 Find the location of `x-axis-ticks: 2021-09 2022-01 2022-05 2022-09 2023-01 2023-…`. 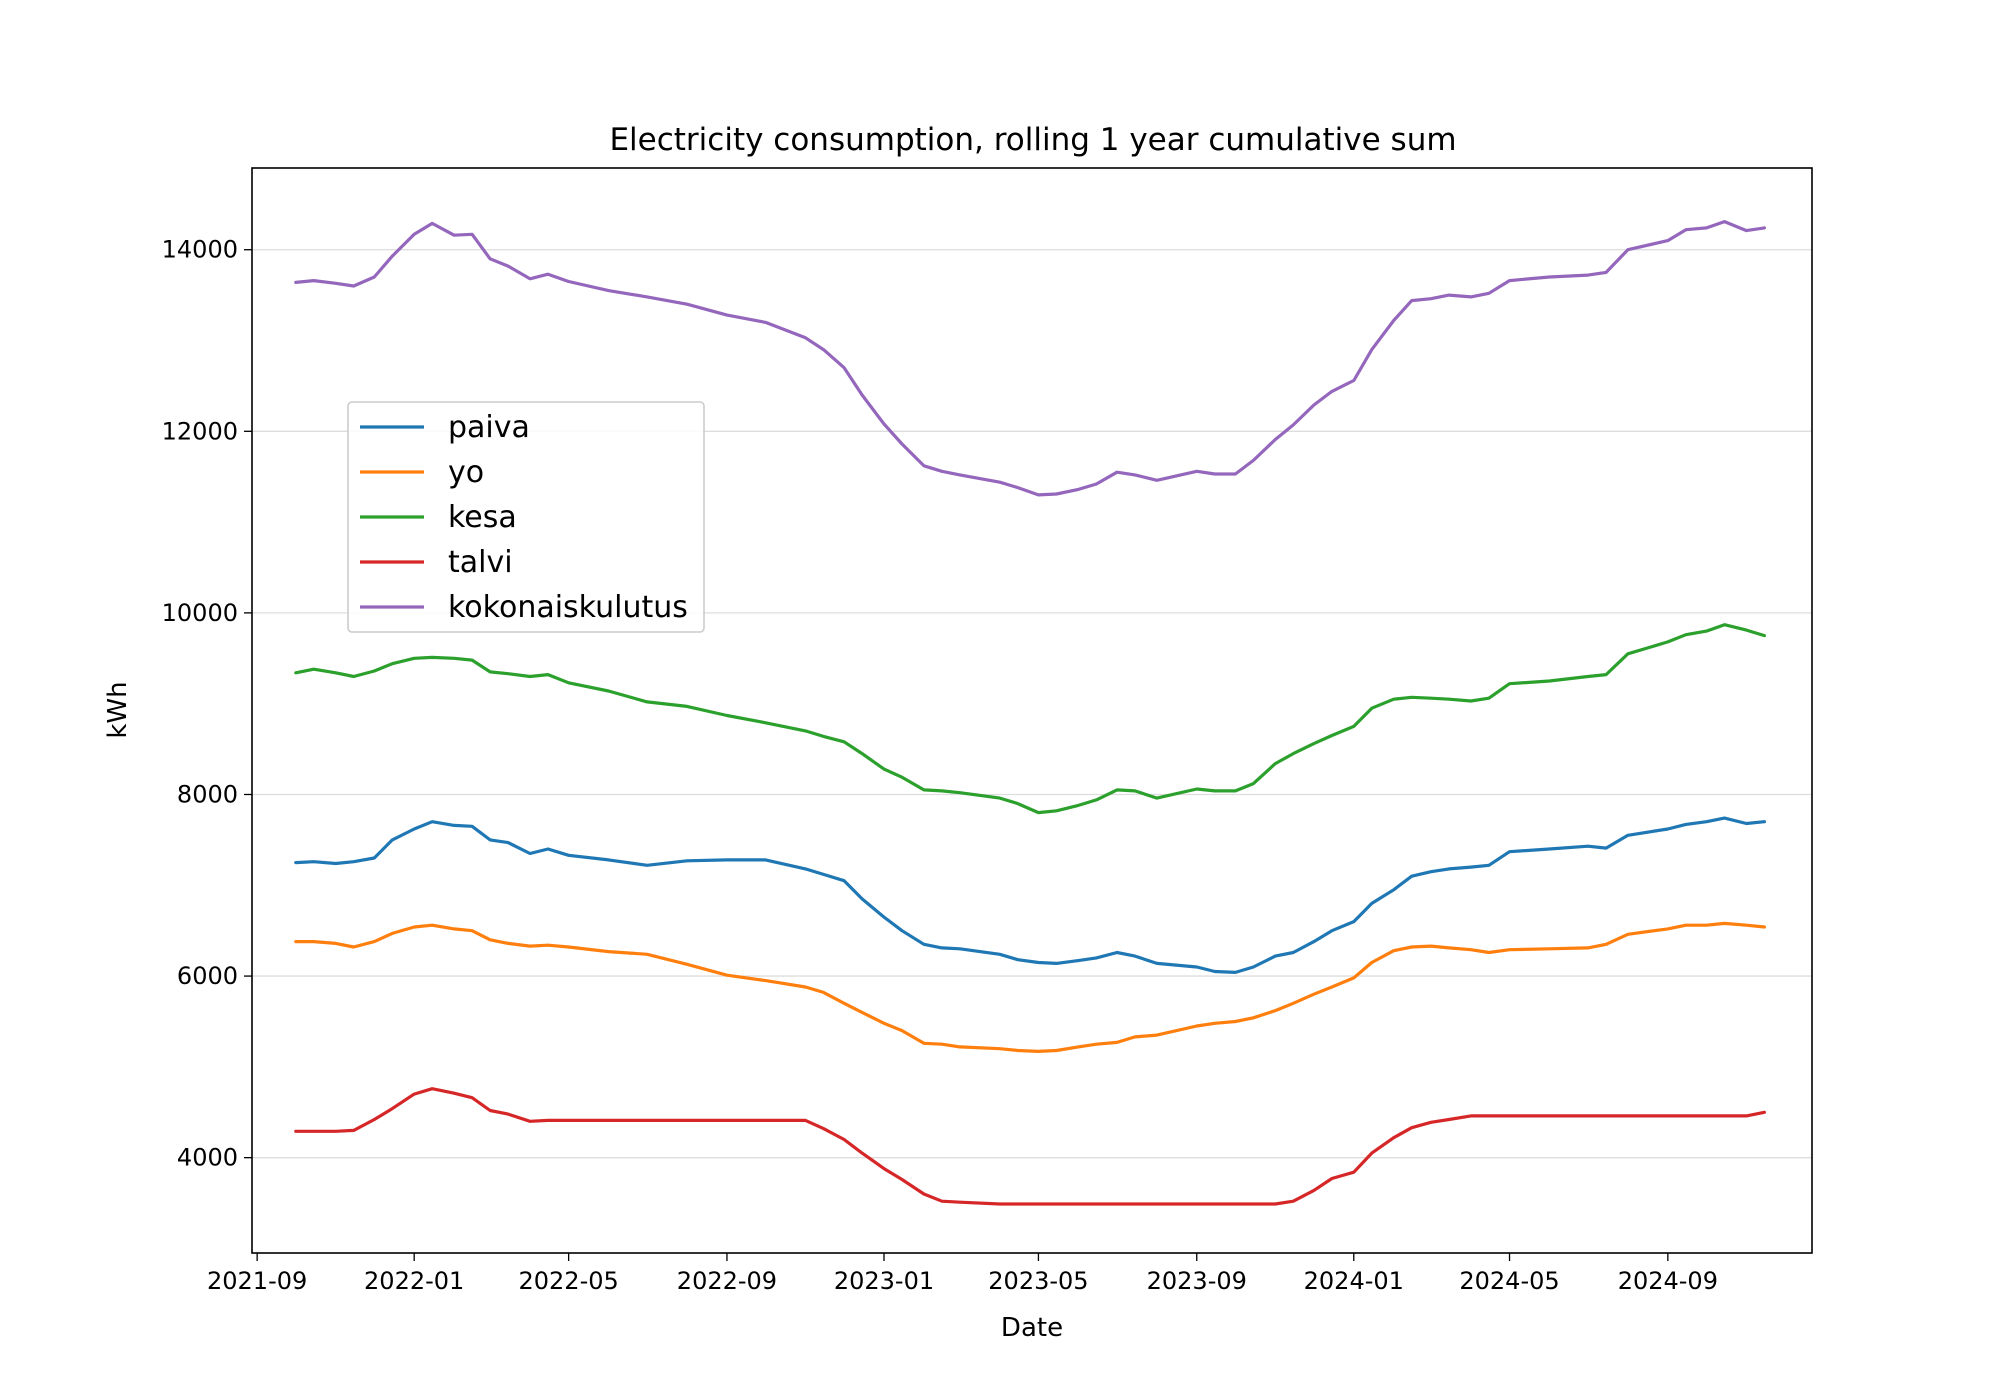

x-axis-ticks: 2021-09 2022-01 2022-05 2022-09 2023-01 2023-… is located at coordinates (962, 1274).